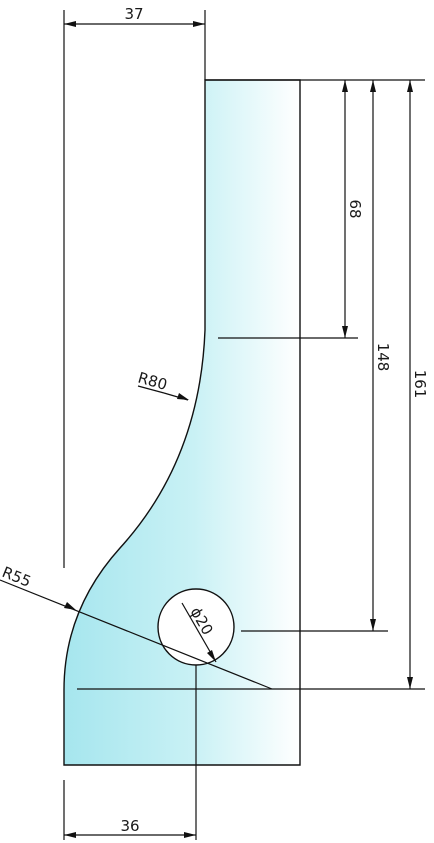 The width and height of the screenshot is (434, 843). Describe the element at coordinates (355, 208) in the screenshot. I see `dim-68-label: 68` at that location.